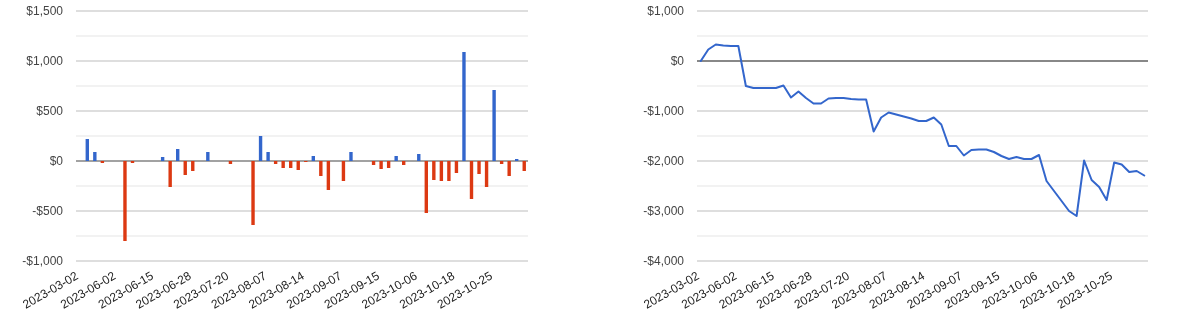 The image size is (1182, 331). Describe the element at coordinates (664, 161) in the screenshot. I see `y-tick-label: -$2,000` at that location.